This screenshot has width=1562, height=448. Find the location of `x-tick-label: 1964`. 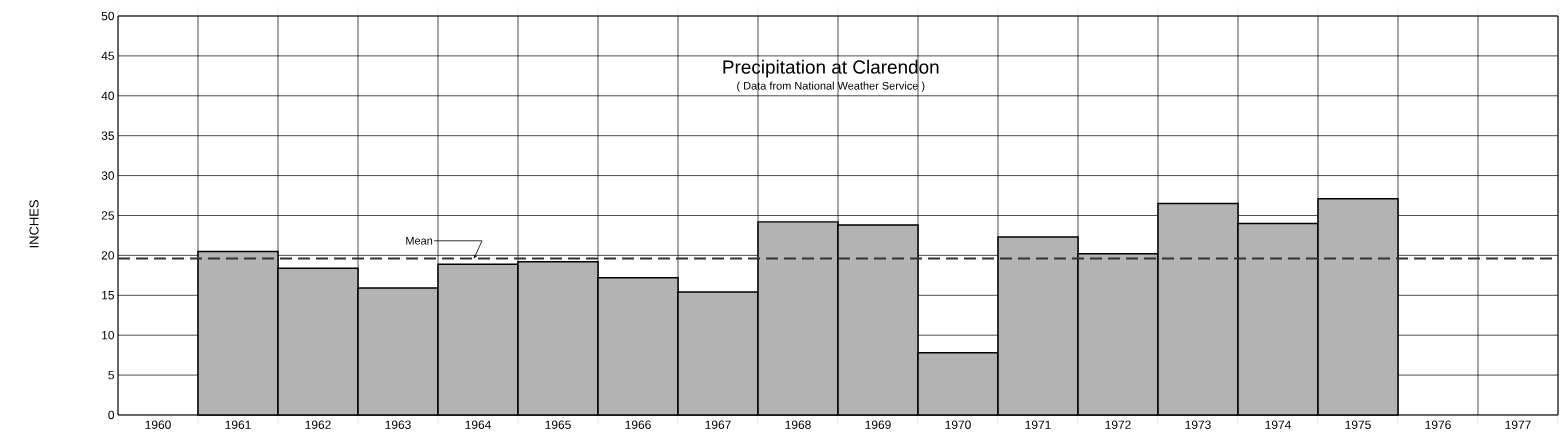

x-tick-label: 1964 is located at coordinates (478, 424).